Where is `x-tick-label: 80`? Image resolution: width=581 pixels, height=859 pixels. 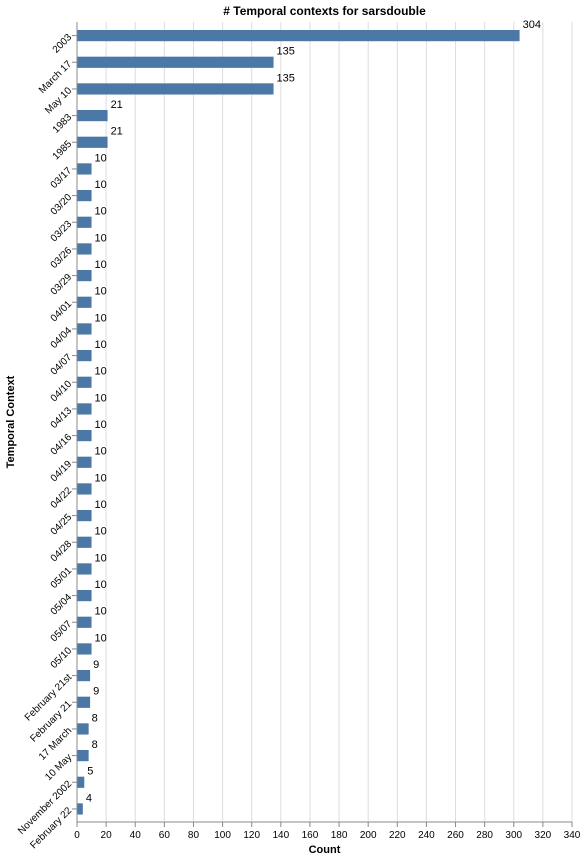 x-tick-label: 80 is located at coordinates (194, 835).